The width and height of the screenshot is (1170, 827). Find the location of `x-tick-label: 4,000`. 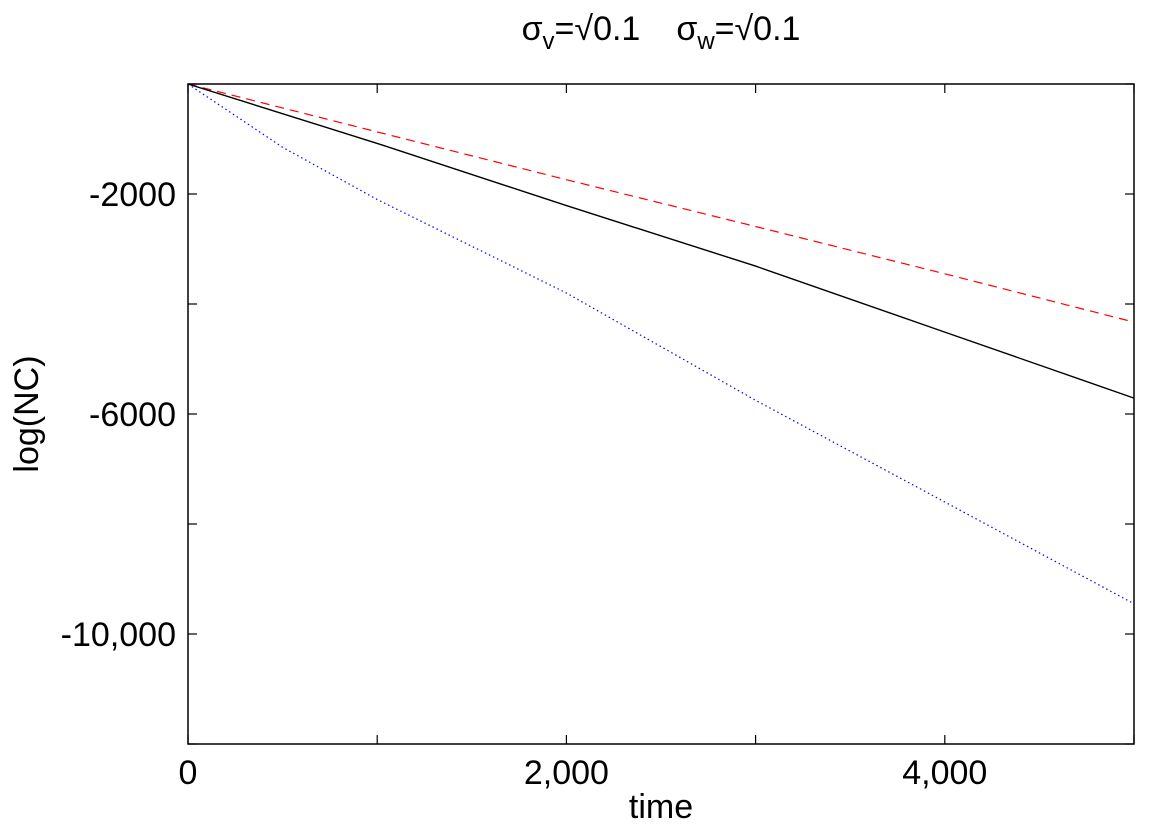

x-tick-label: 4,000 is located at coordinates (944, 773).